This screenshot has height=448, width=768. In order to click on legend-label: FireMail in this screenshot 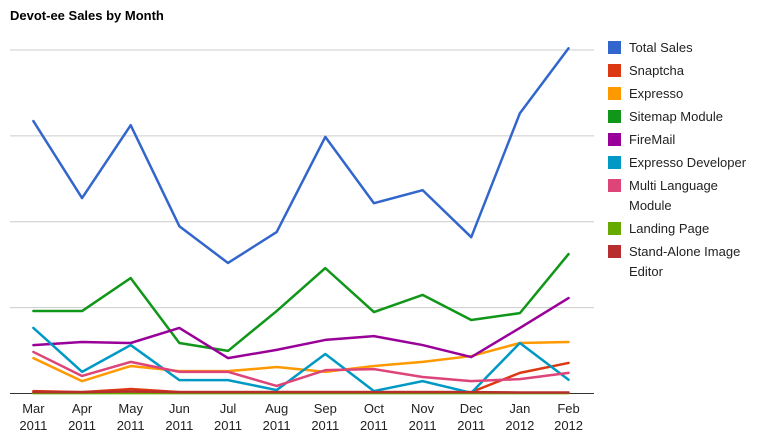, I will do `click(652, 139)`.